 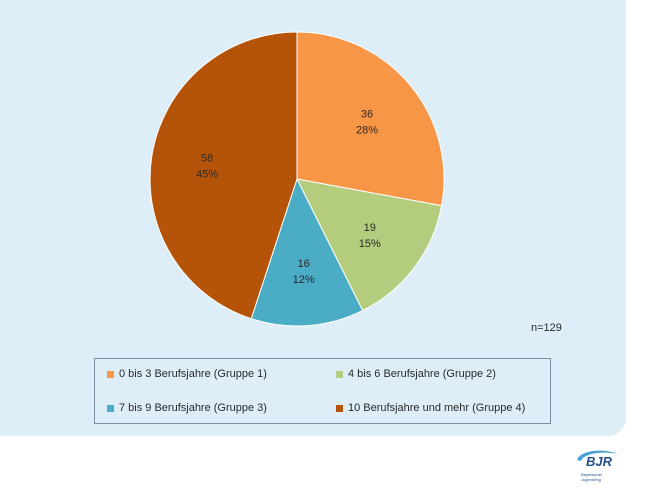 I want to click on legend-item-gruppe-1: 0 bis 3 Berufsjahre (Gruppe 1), so click(x=187, y=374).